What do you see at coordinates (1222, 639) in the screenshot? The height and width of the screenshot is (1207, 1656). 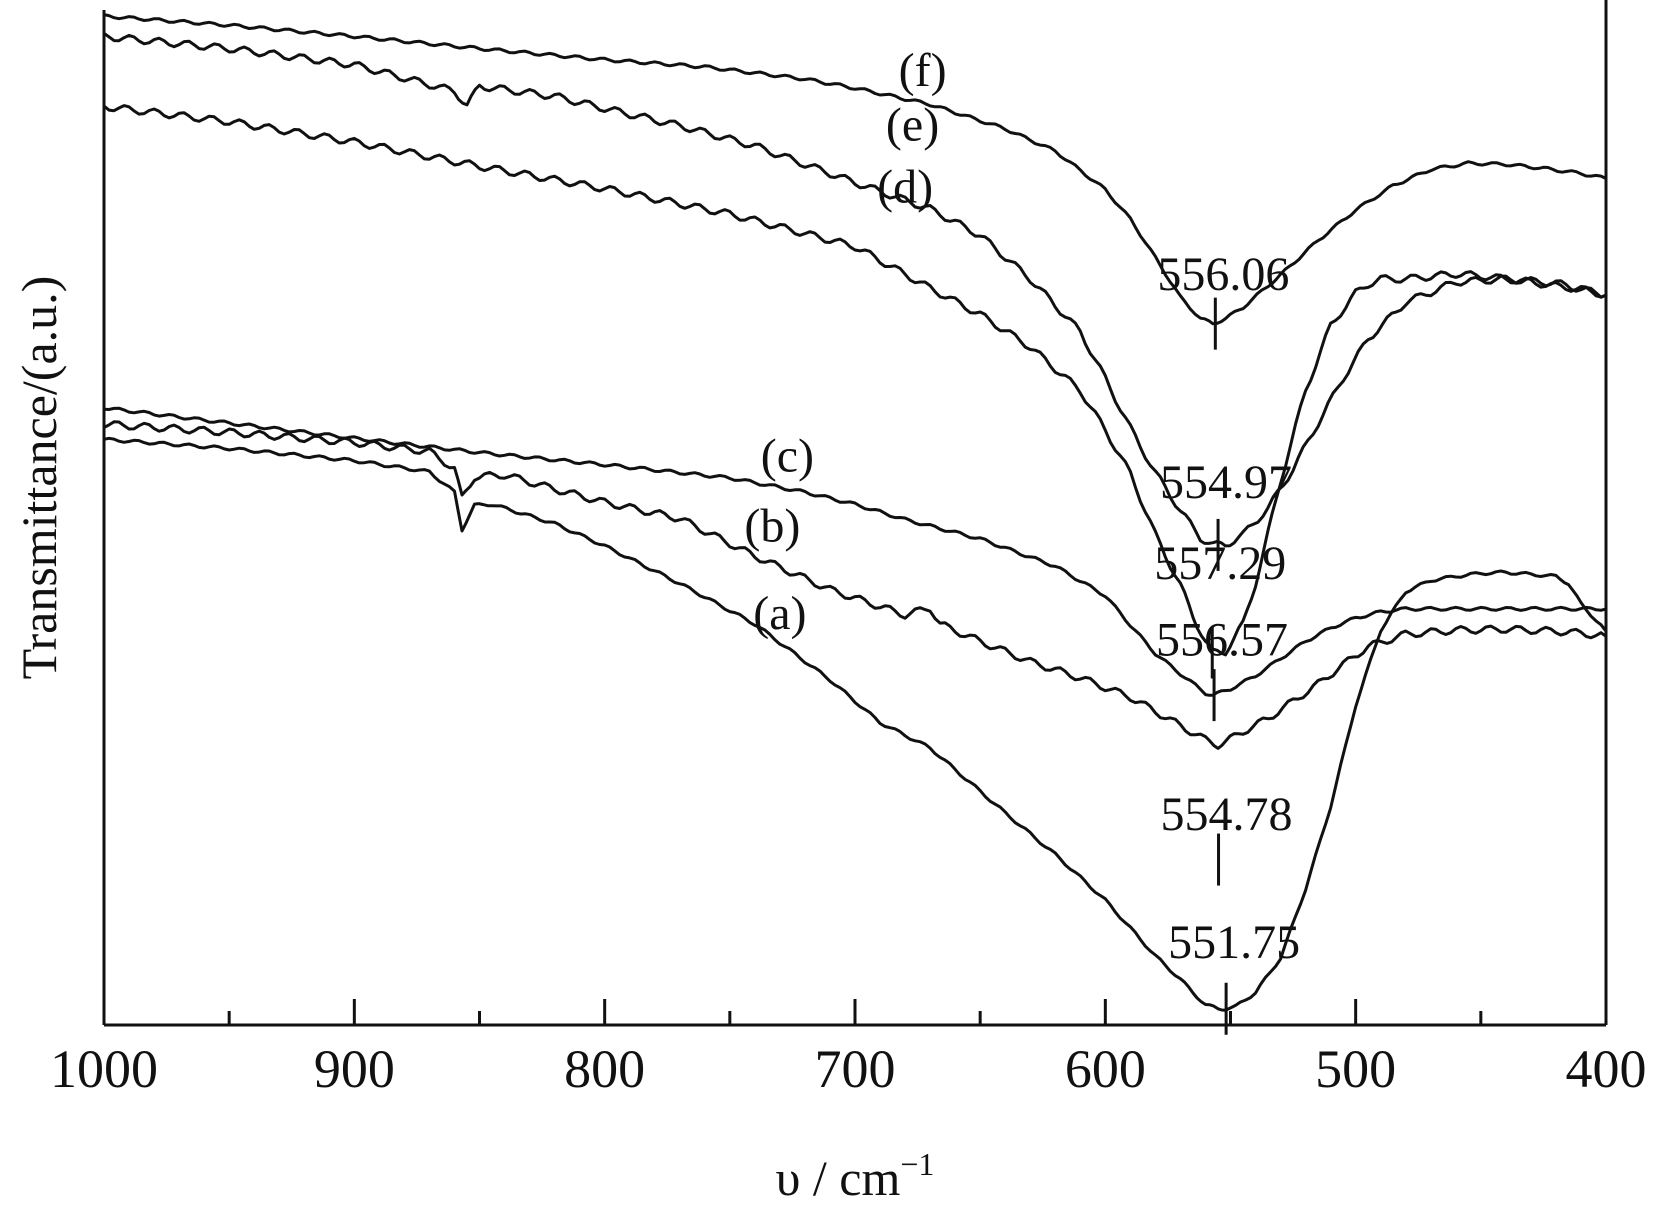 I see `peak-value-label: 556.57` at bounding box center [1222, 639].